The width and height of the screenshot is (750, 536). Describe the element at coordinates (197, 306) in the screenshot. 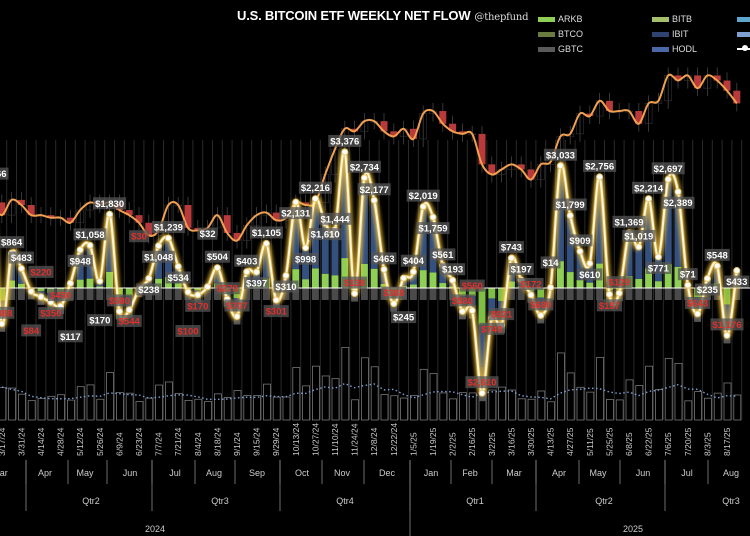

I see `data-label: $170` at that location.